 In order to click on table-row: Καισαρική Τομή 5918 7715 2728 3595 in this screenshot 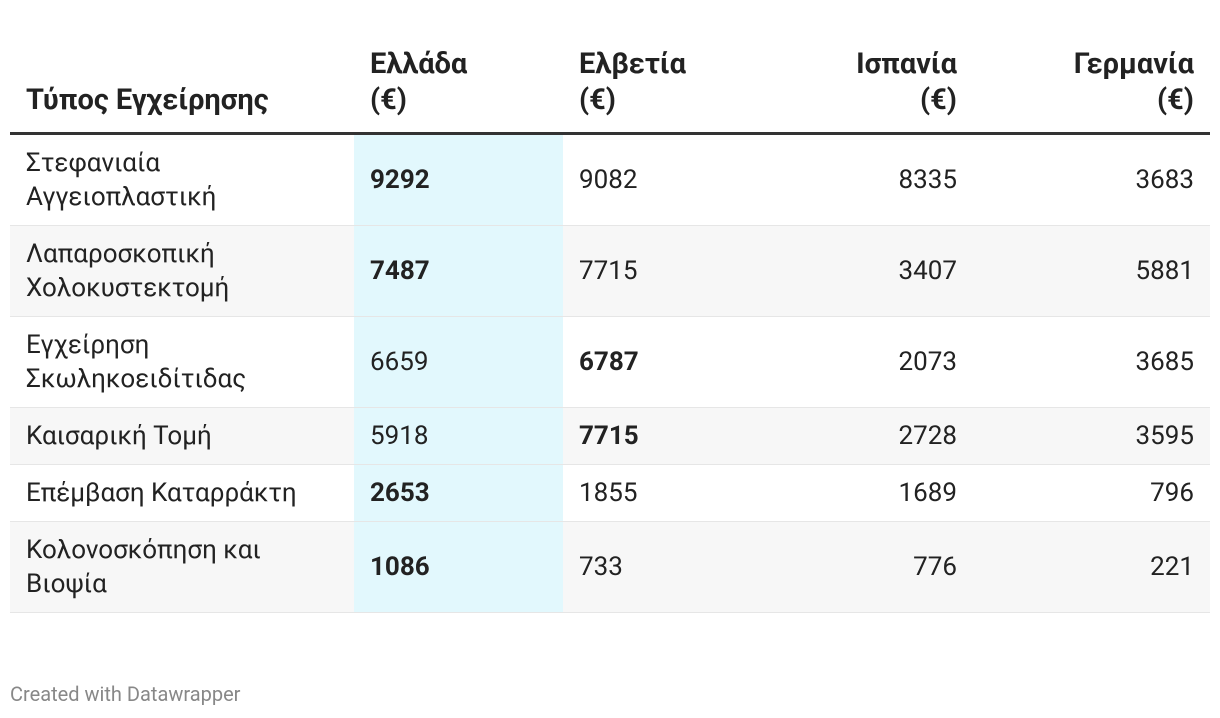, I will do `click(610, 436)`.